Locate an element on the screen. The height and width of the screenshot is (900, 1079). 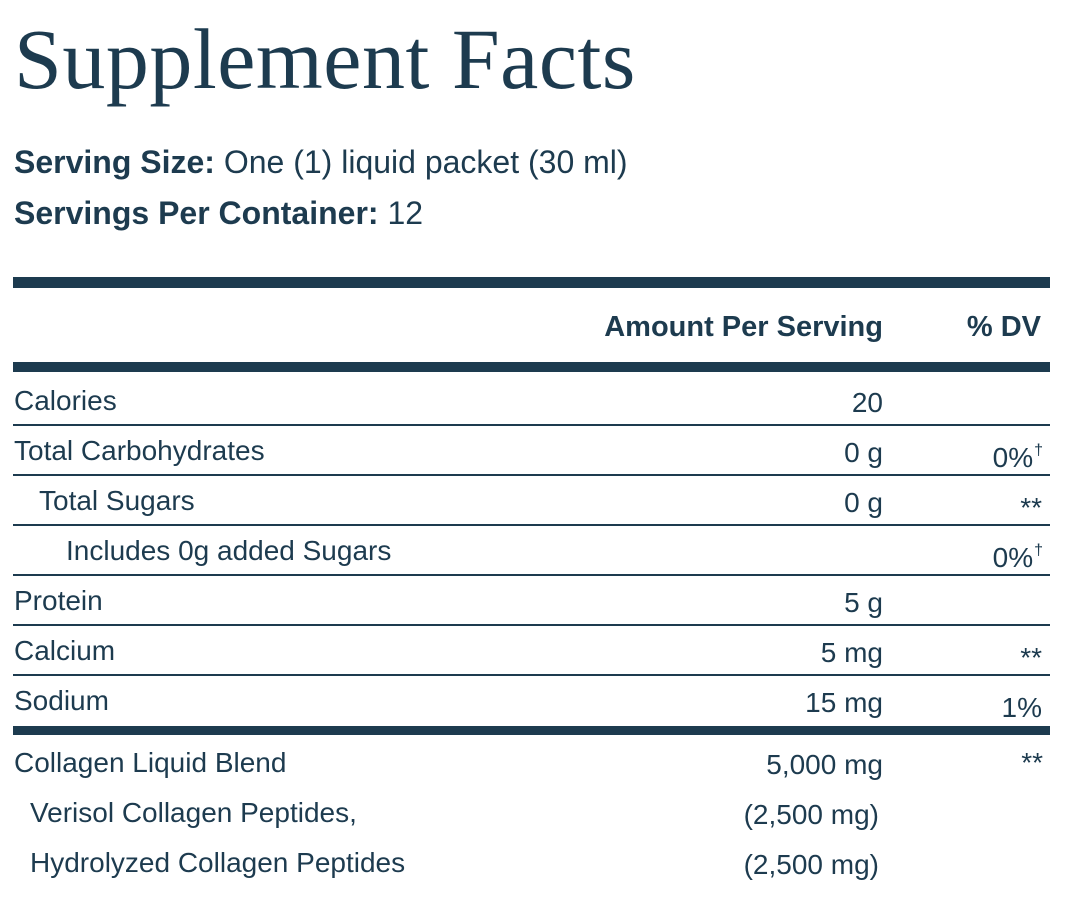
nutrient-amount: 20 is located at coordinates (867, 402).